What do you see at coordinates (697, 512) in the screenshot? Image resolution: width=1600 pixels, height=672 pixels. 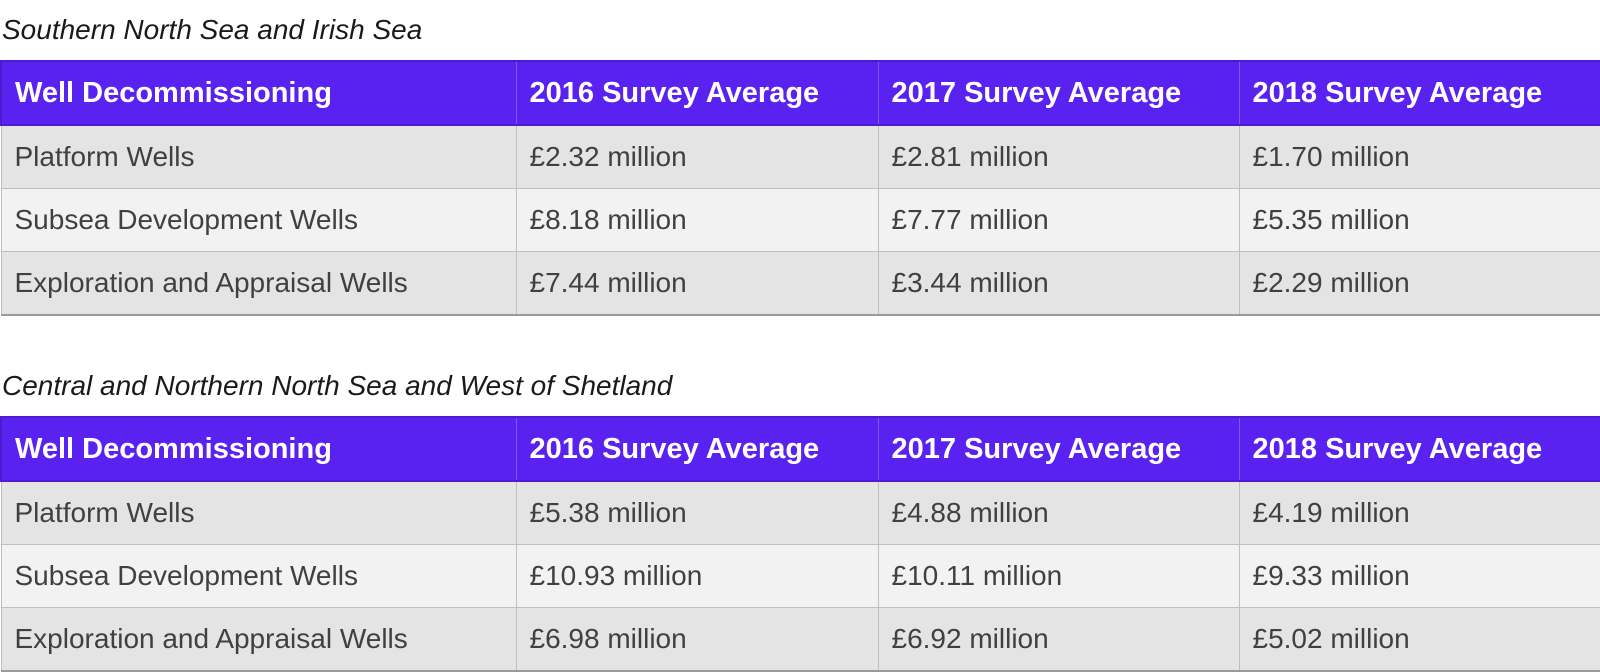 I see `value-cell: £5.38 million` at bounding box center [697, 512].